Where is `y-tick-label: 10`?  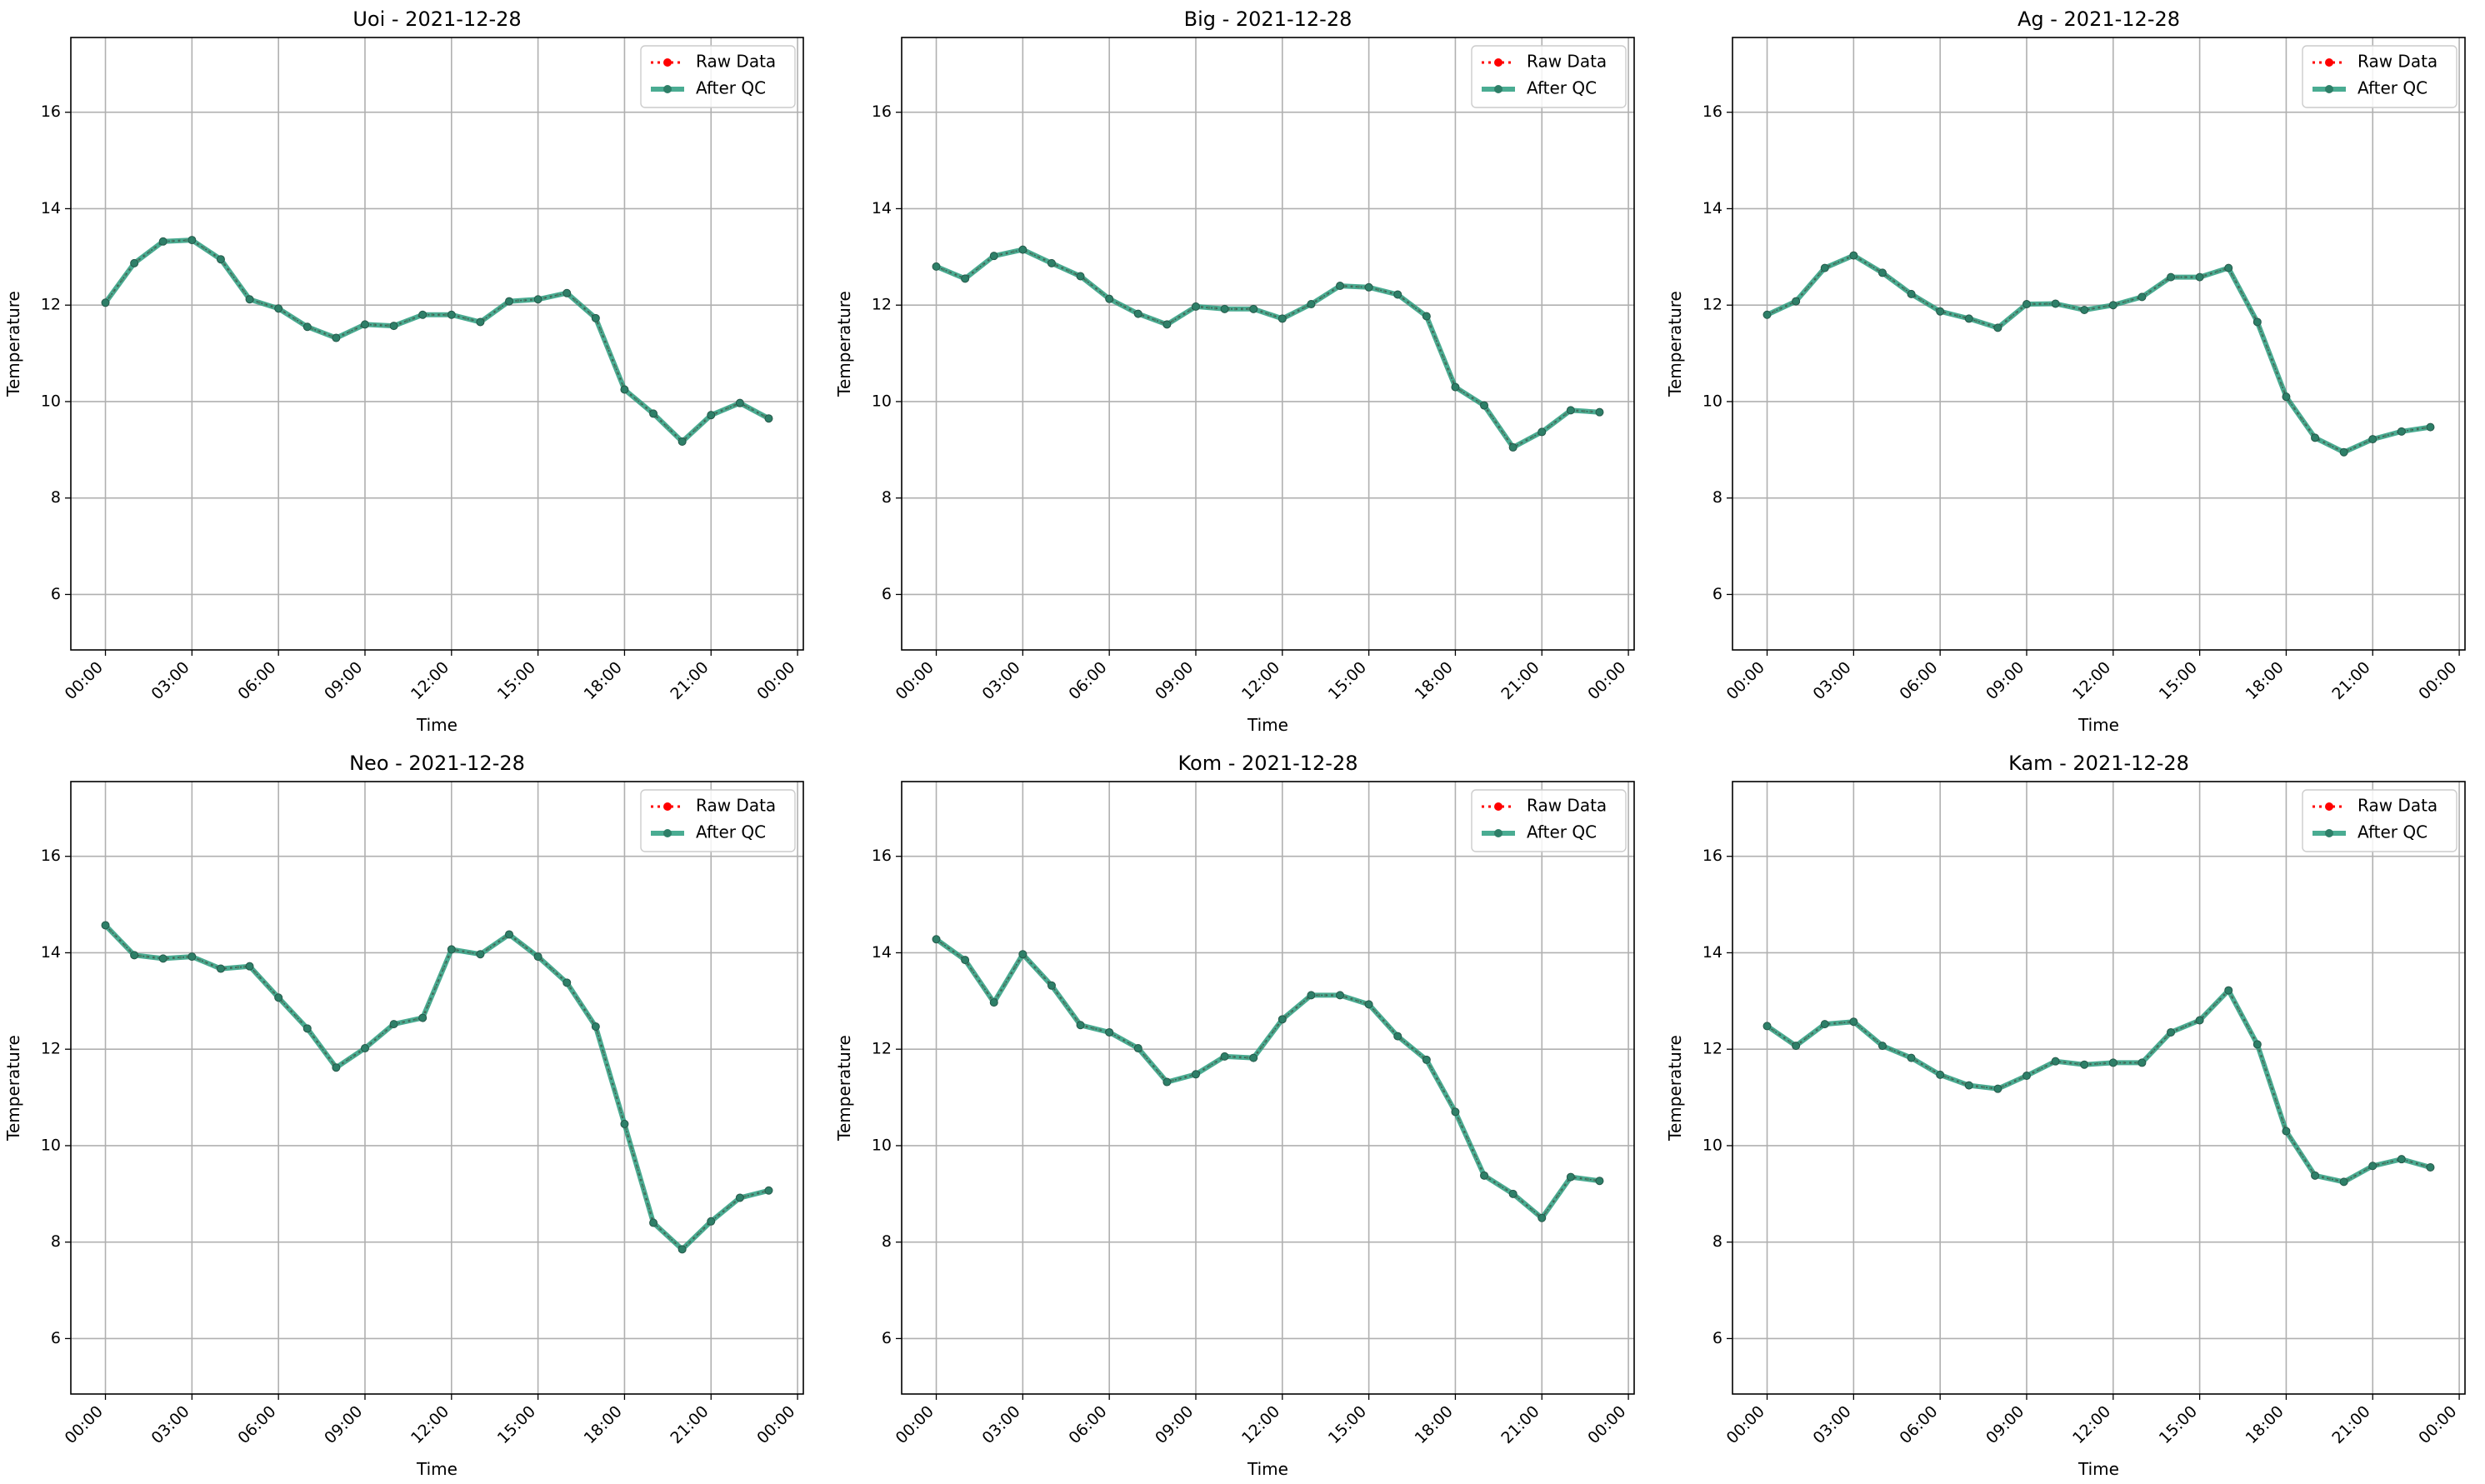 y-tick-label: 10 is located at coordinates (882, 401).